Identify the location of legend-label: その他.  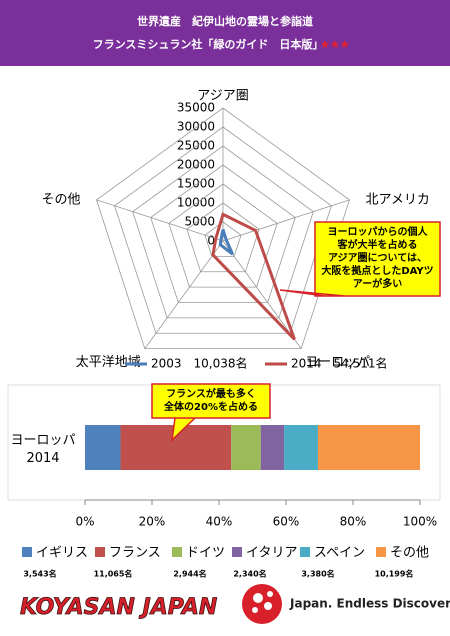
(409, 553).